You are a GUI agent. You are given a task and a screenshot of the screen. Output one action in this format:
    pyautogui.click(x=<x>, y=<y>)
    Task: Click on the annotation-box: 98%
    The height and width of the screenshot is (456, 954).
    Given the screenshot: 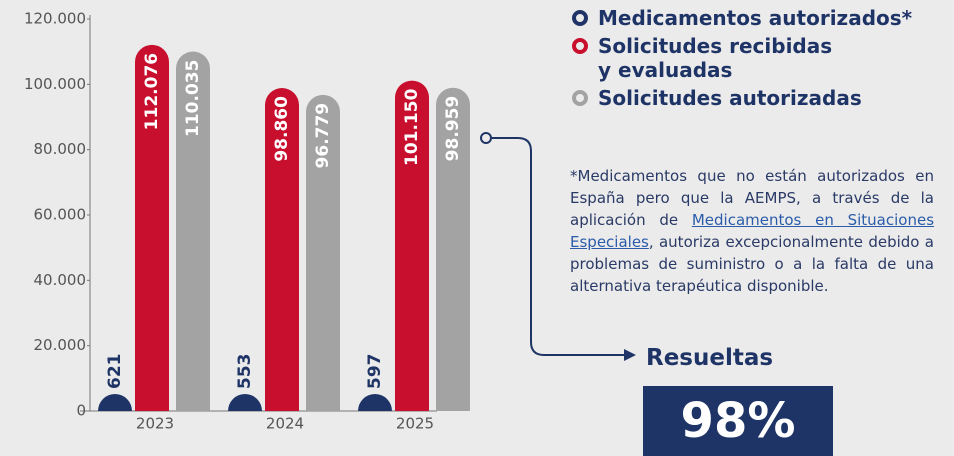 What is the action you would take?
    pyautogui.click(x=738, y=421)
    